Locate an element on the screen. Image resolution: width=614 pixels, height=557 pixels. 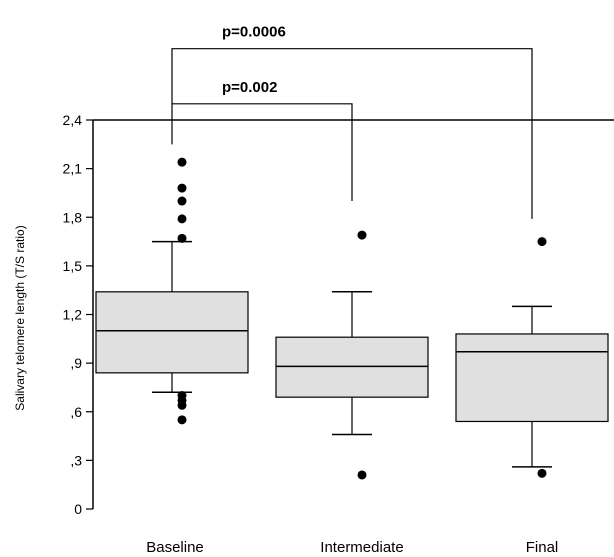
box-intermediate is located at coordinates (352, 355).